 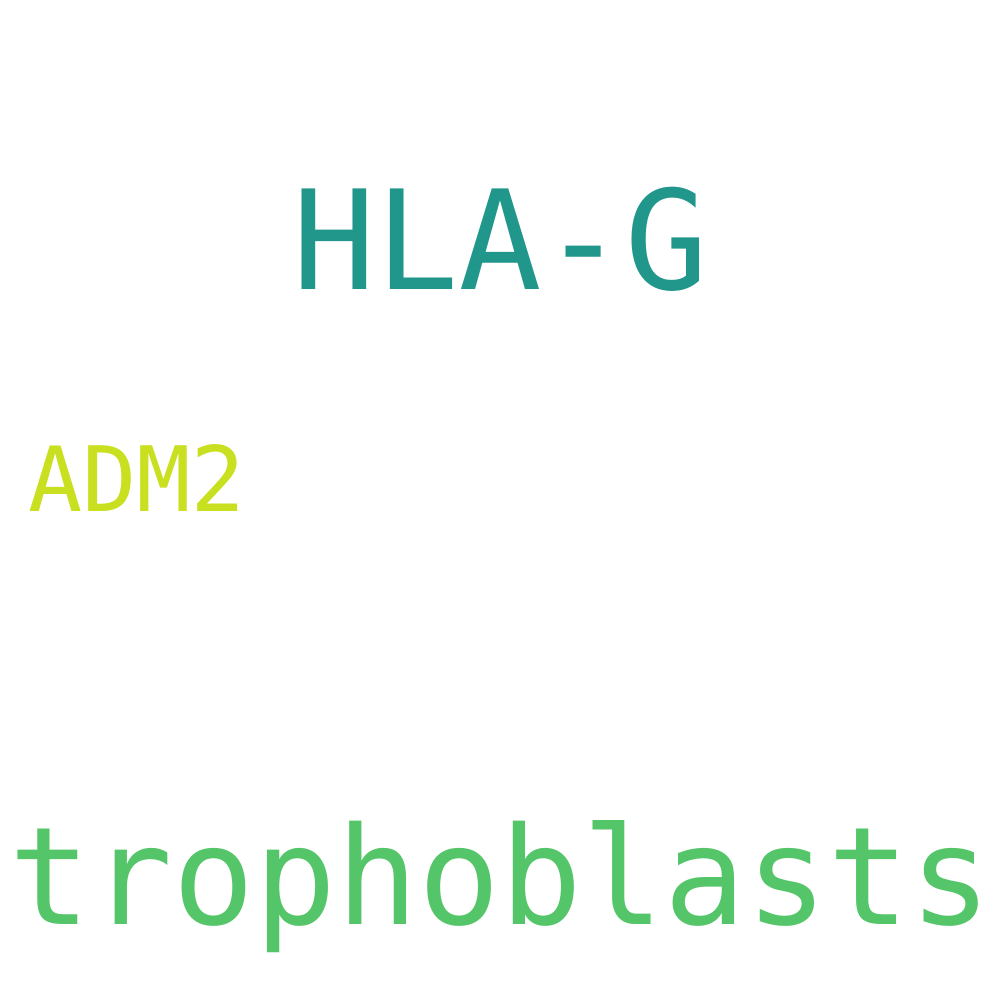 What do you see at coordinates (136, 480) in the screenshot?
I see `word: ADM2` at bounding box center [136, 480].